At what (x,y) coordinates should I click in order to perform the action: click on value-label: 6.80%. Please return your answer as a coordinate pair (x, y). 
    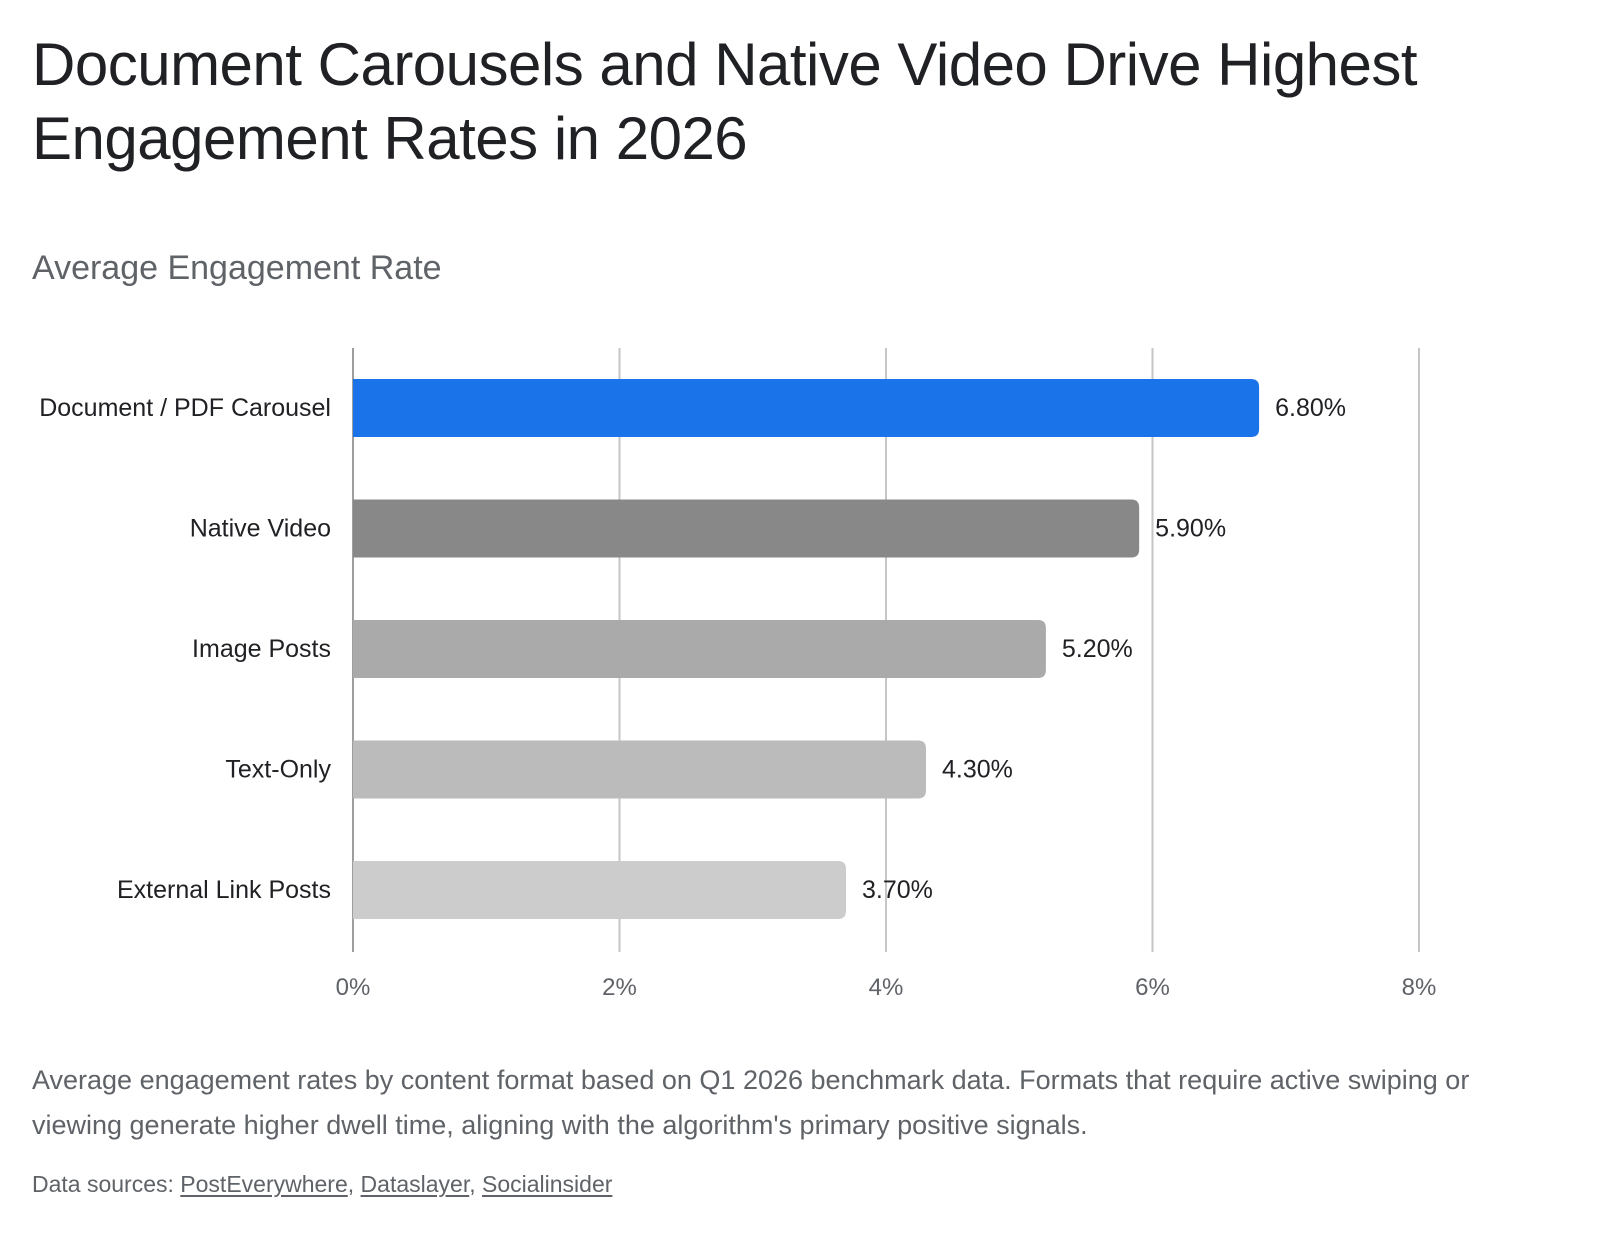
    Looking at the image, I should click on (1310, 408).